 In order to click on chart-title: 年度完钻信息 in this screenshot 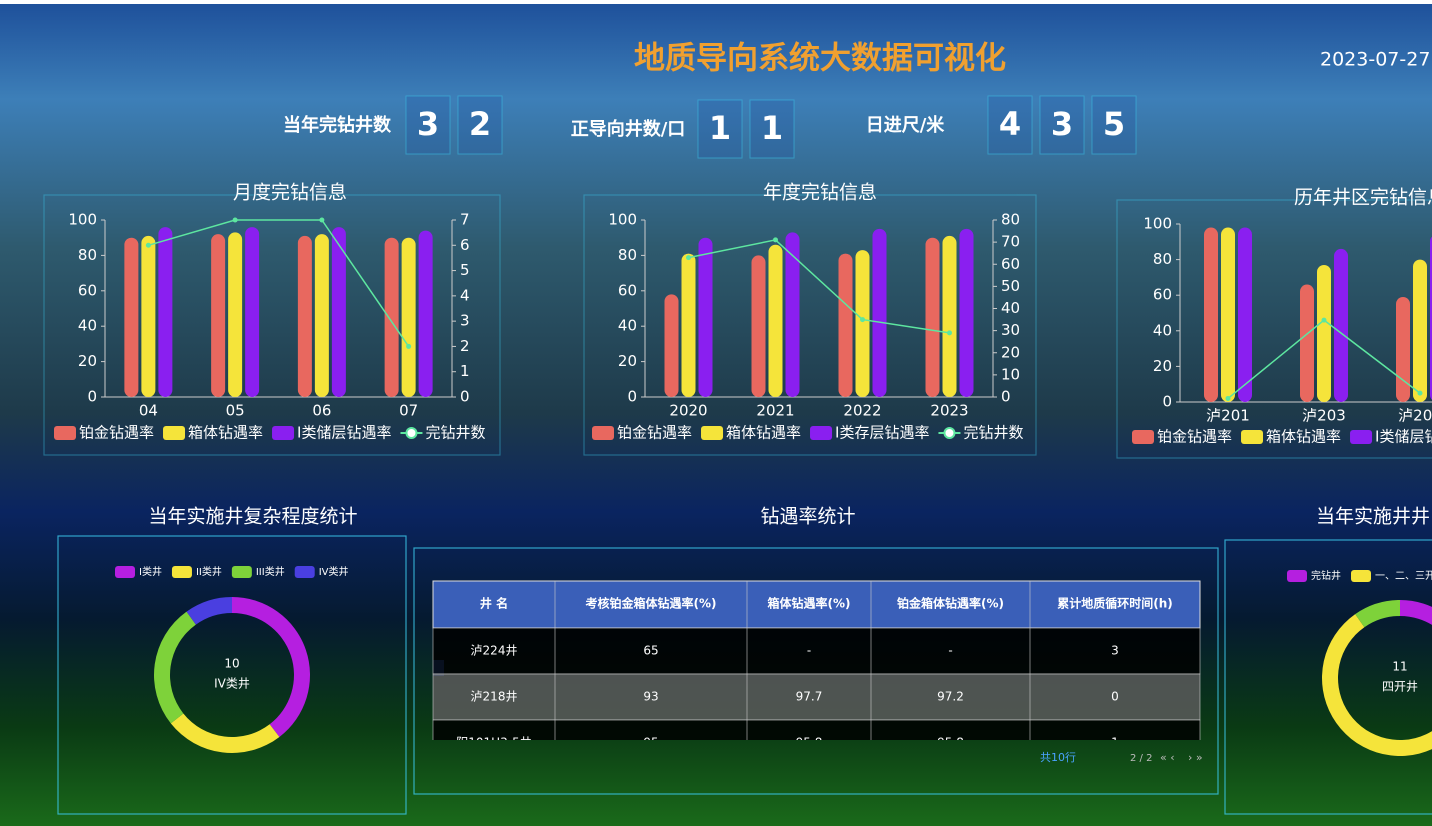, I will do `click(820, 193)`.